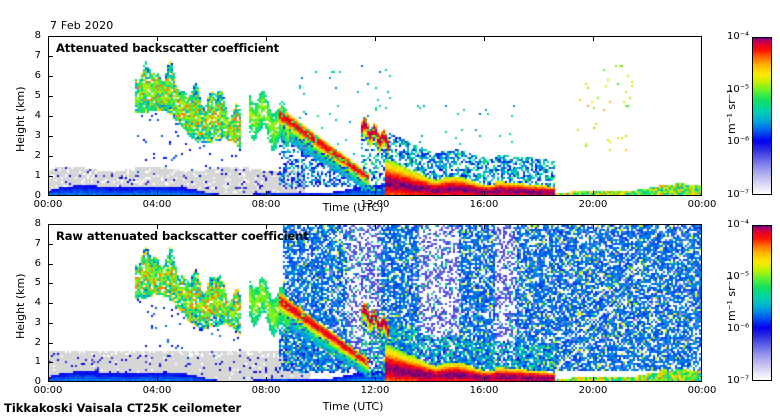 The height and width of the screenshot is (420, 780). Describe the element at coordinates (762, 303) in the screenshot. I see `colorbar-bottom` at that location.